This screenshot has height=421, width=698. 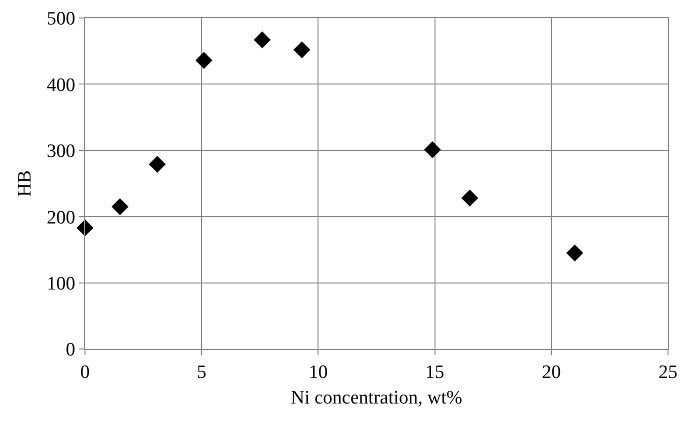 What do you see at coordinates (61, 283) in the screenshot?
I see `y-tick-label: 100` at bounding box center [61, 283].